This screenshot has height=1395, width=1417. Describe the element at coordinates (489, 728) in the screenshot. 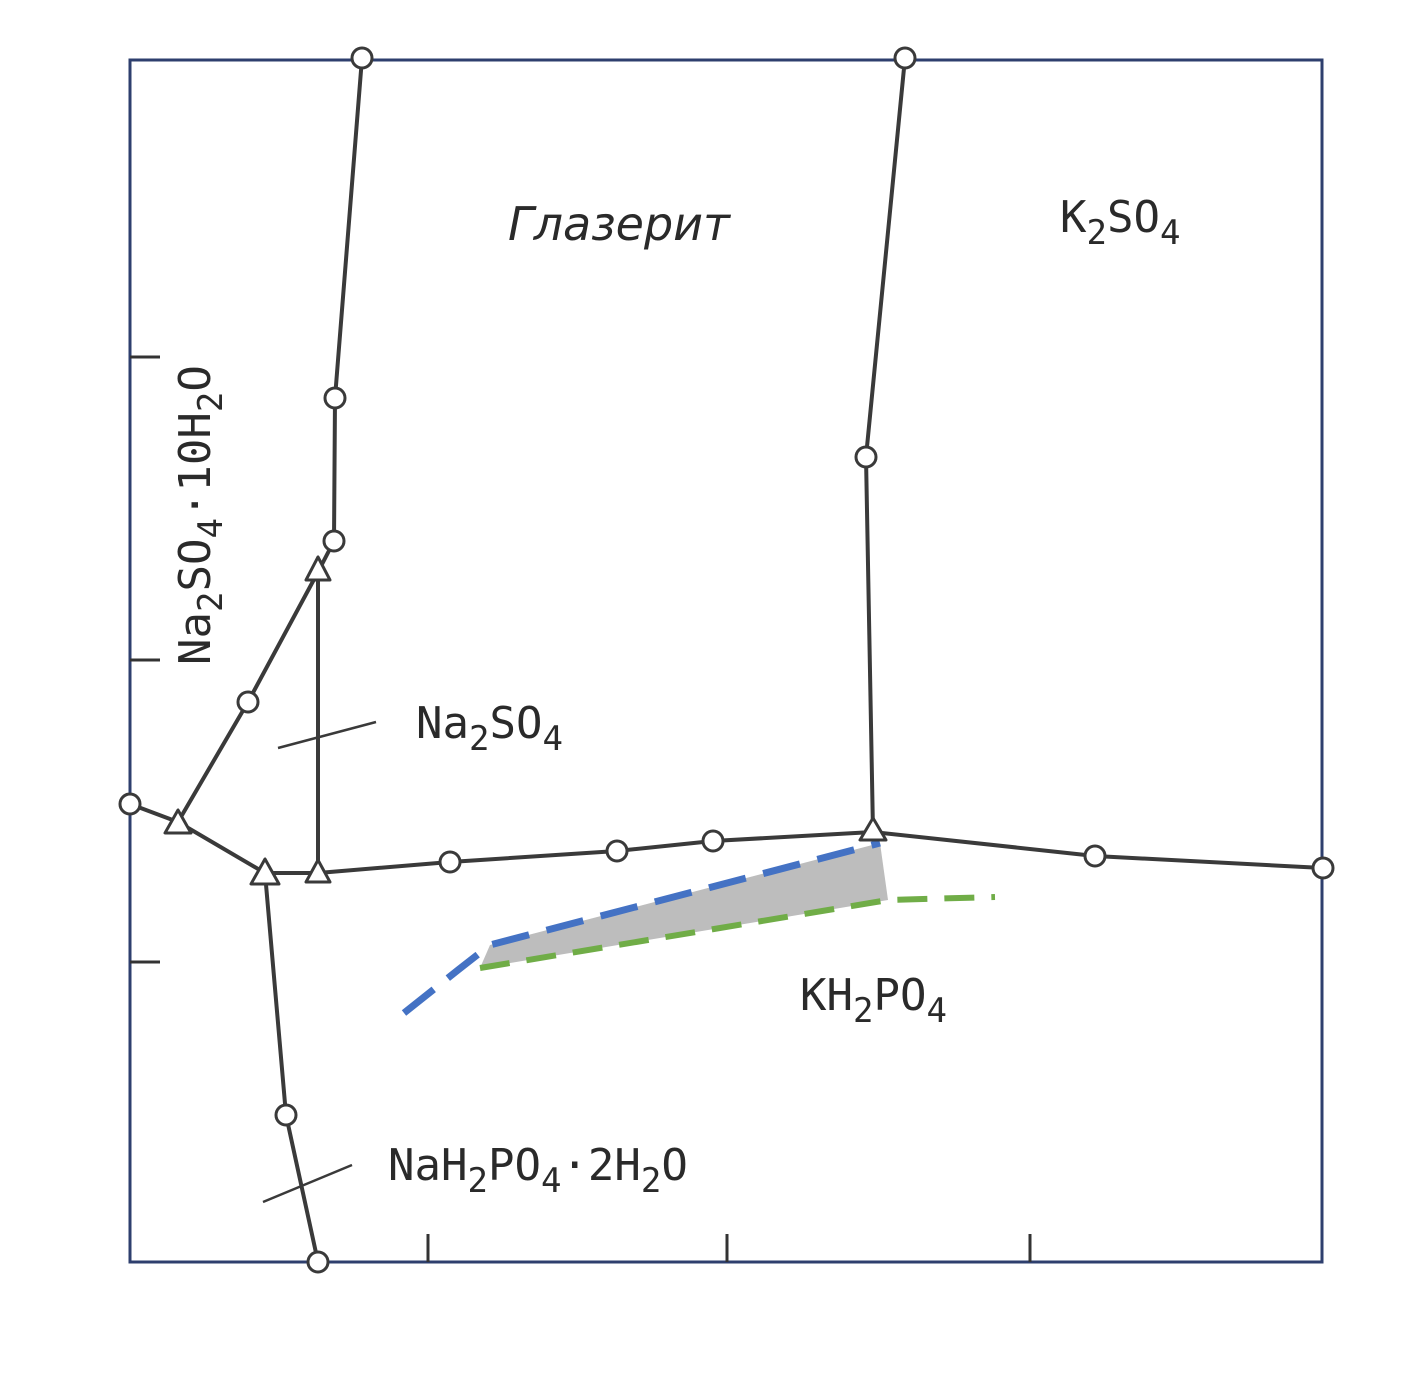

I see `label-na2so4: Na2SO4` at that location.